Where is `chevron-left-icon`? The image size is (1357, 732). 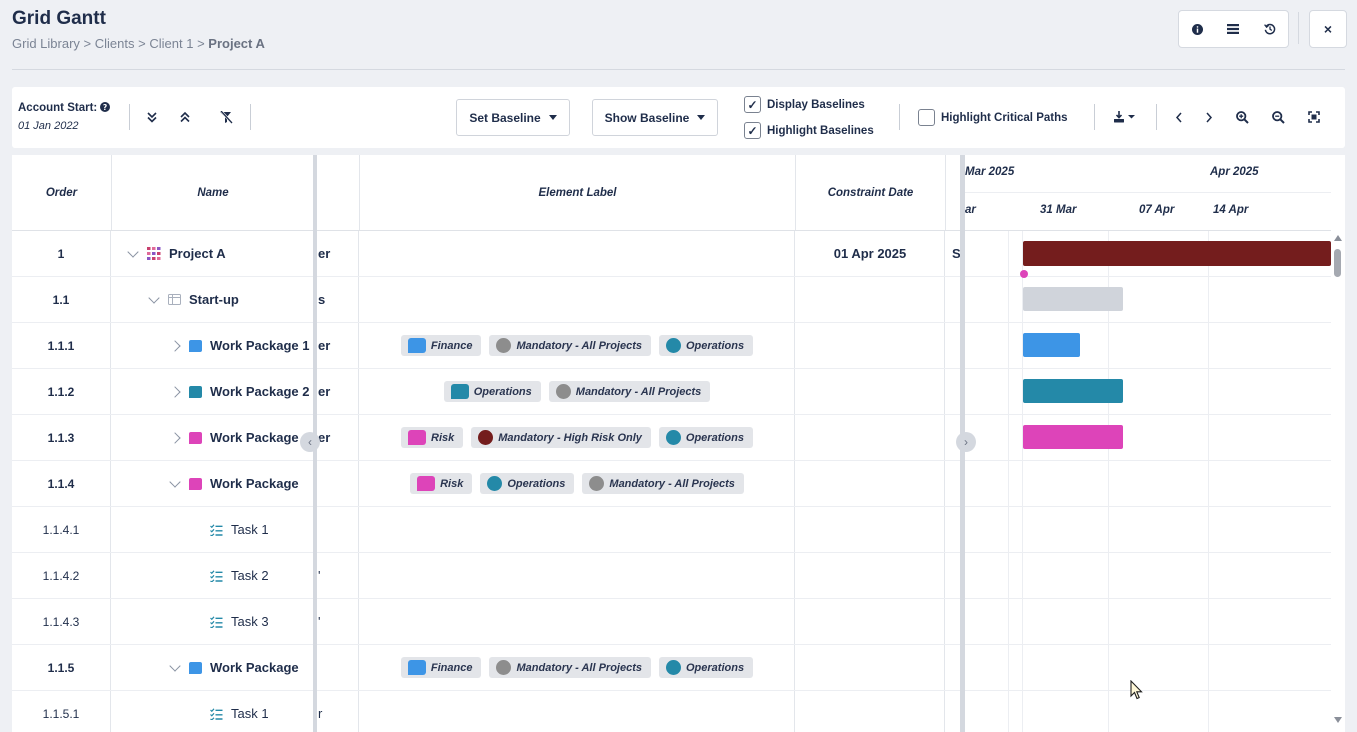
chevron-left-icon is located at coordinates (1179, 117).